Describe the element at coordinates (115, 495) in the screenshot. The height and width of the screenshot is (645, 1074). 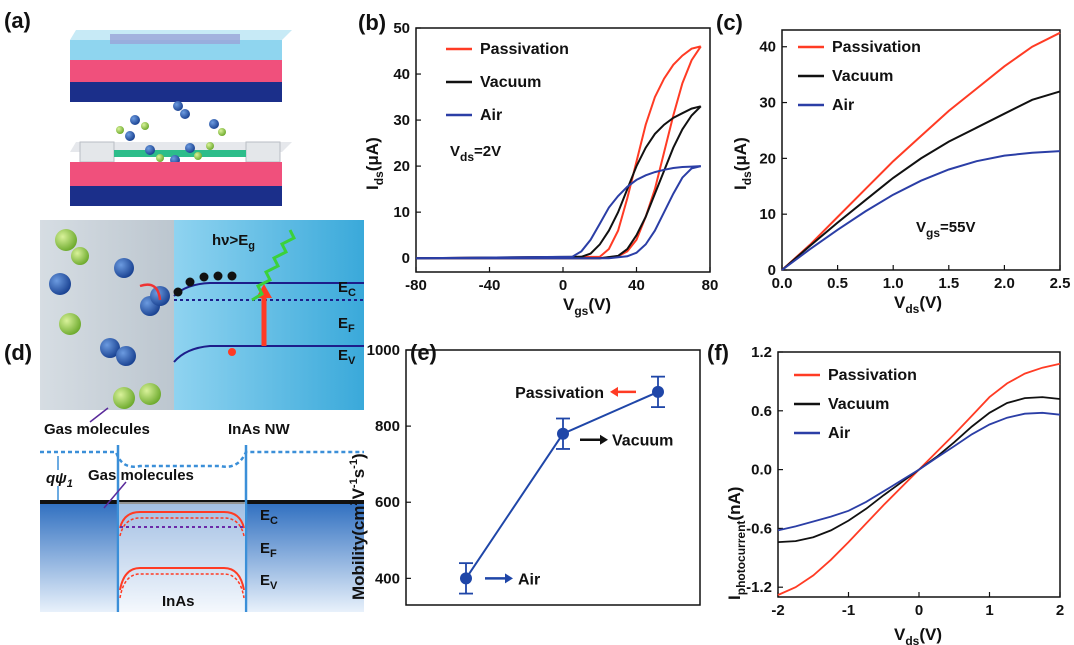
I see `gas-pointer-d` at that location.